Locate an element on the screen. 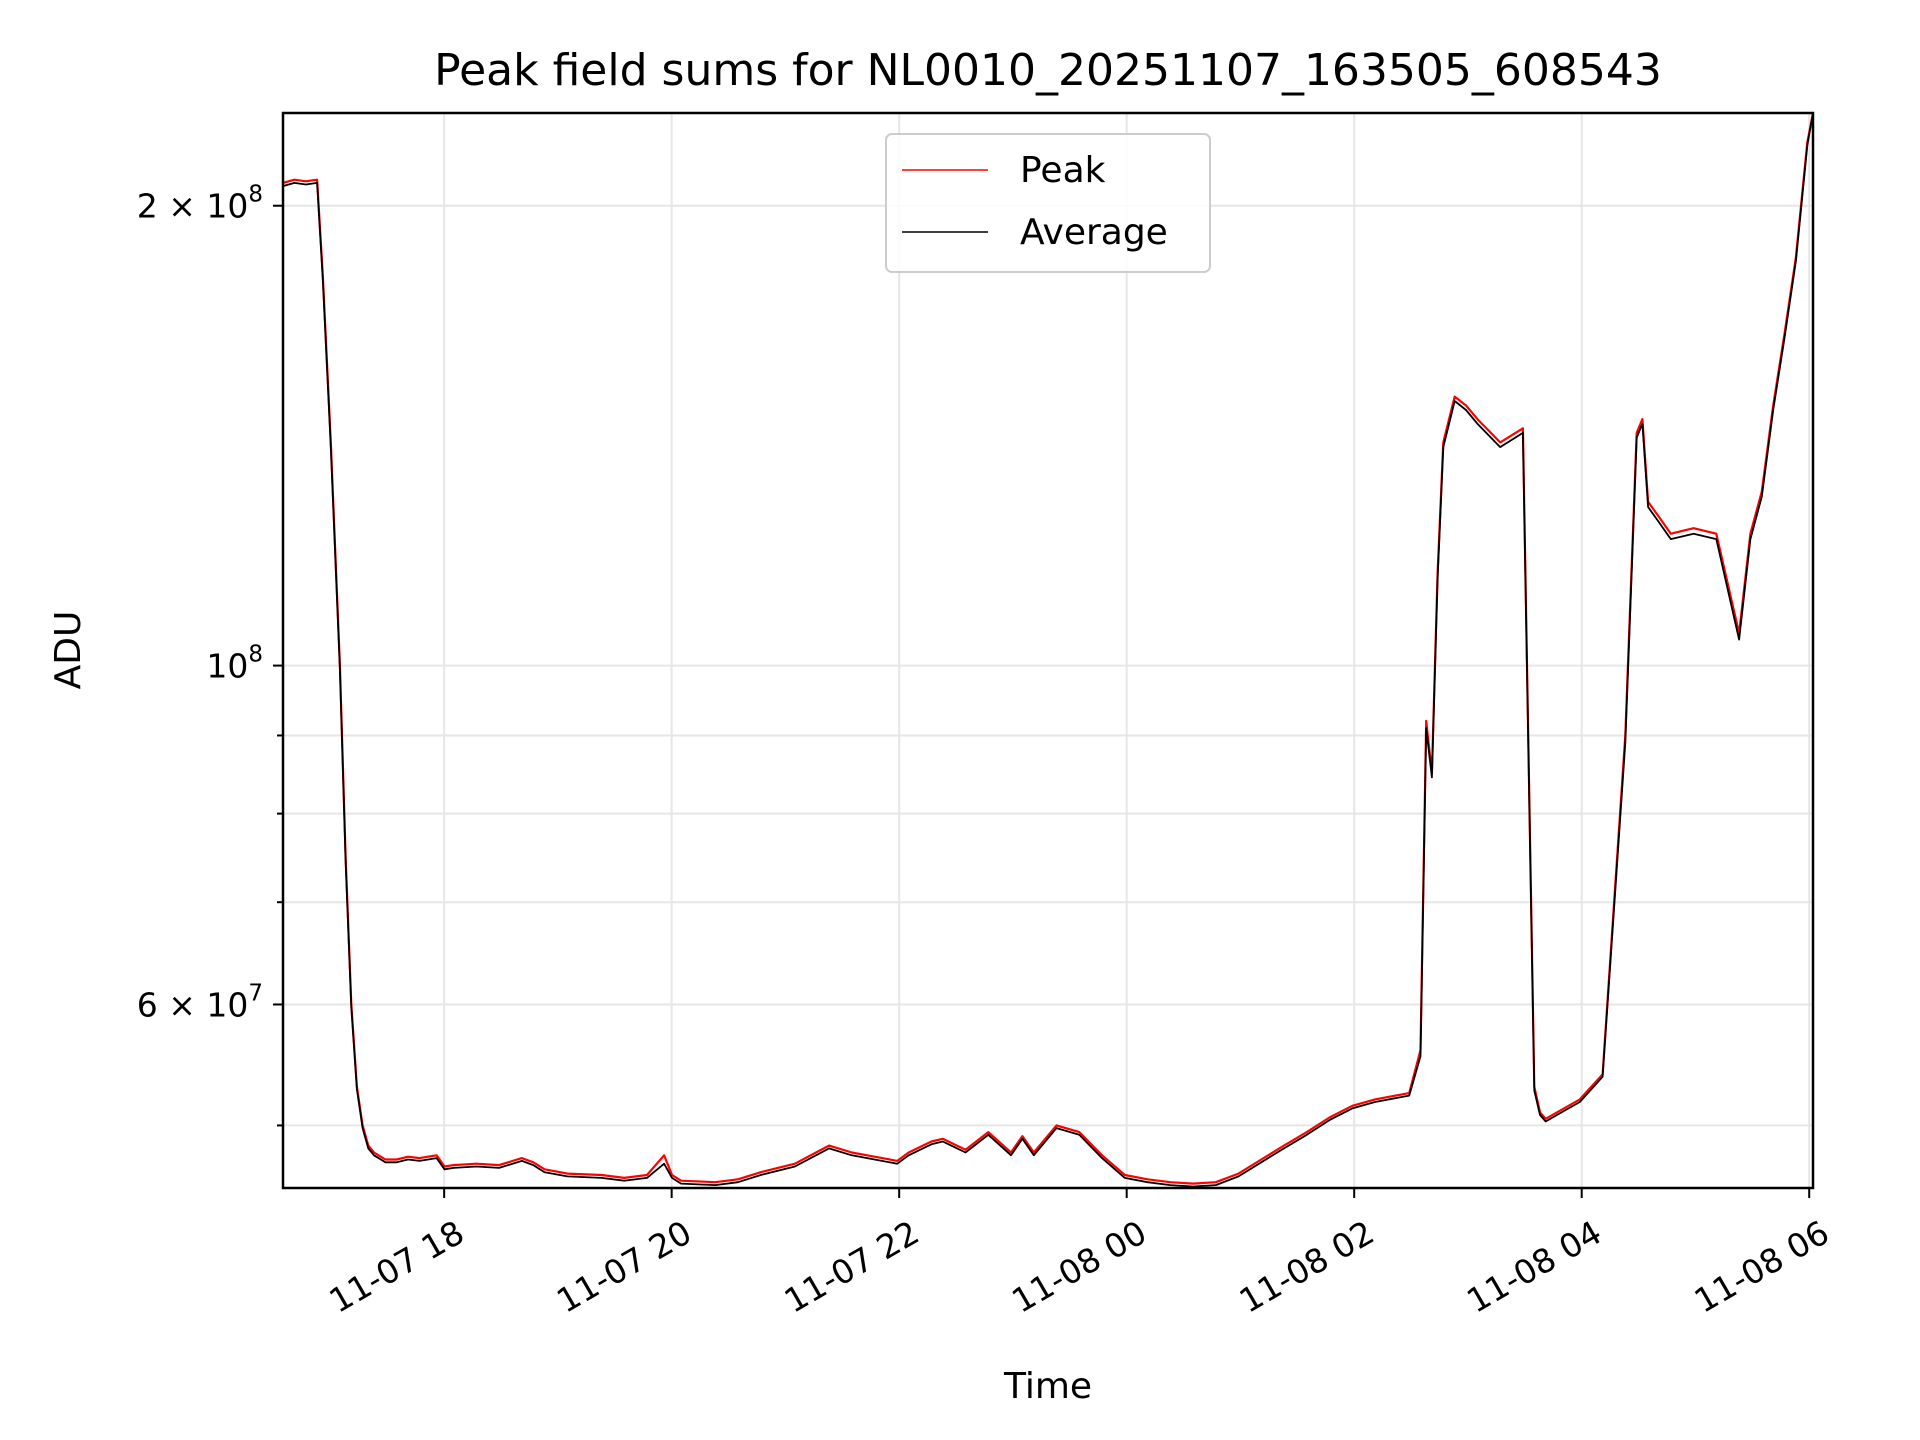  y-tick-label: 2 × 108 is located at coordinates (200, 204).